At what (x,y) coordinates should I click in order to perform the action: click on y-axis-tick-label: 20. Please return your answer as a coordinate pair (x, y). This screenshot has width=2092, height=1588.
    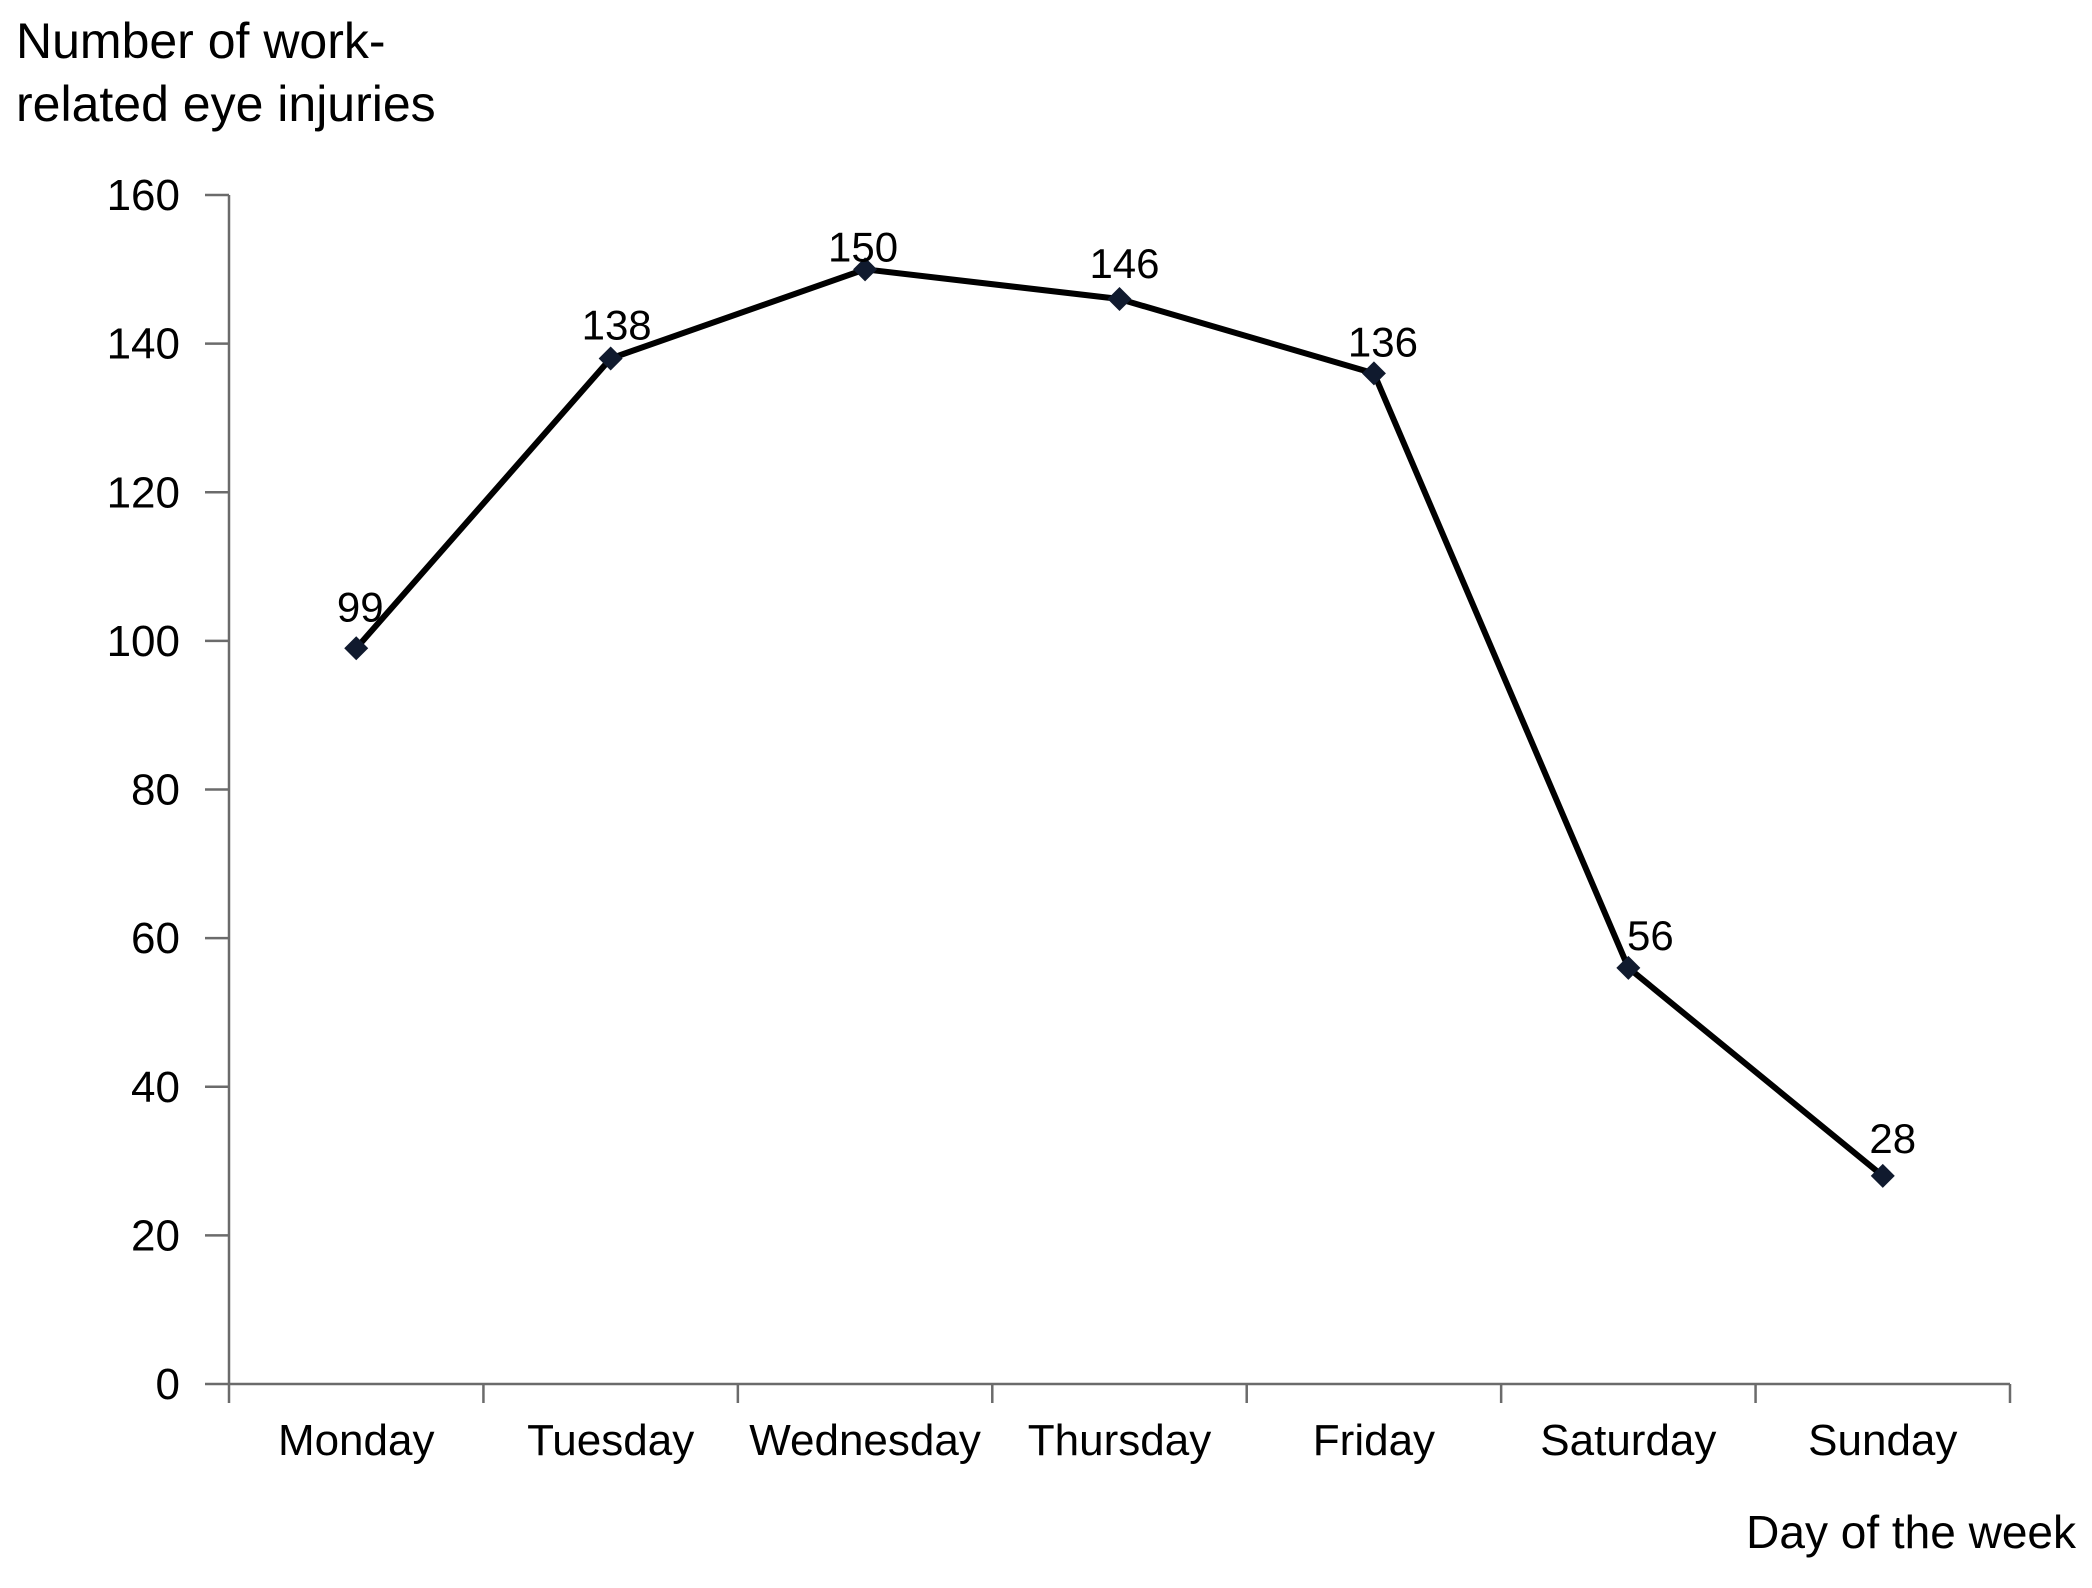
    Looking at the image, I should click on (155, 1235).